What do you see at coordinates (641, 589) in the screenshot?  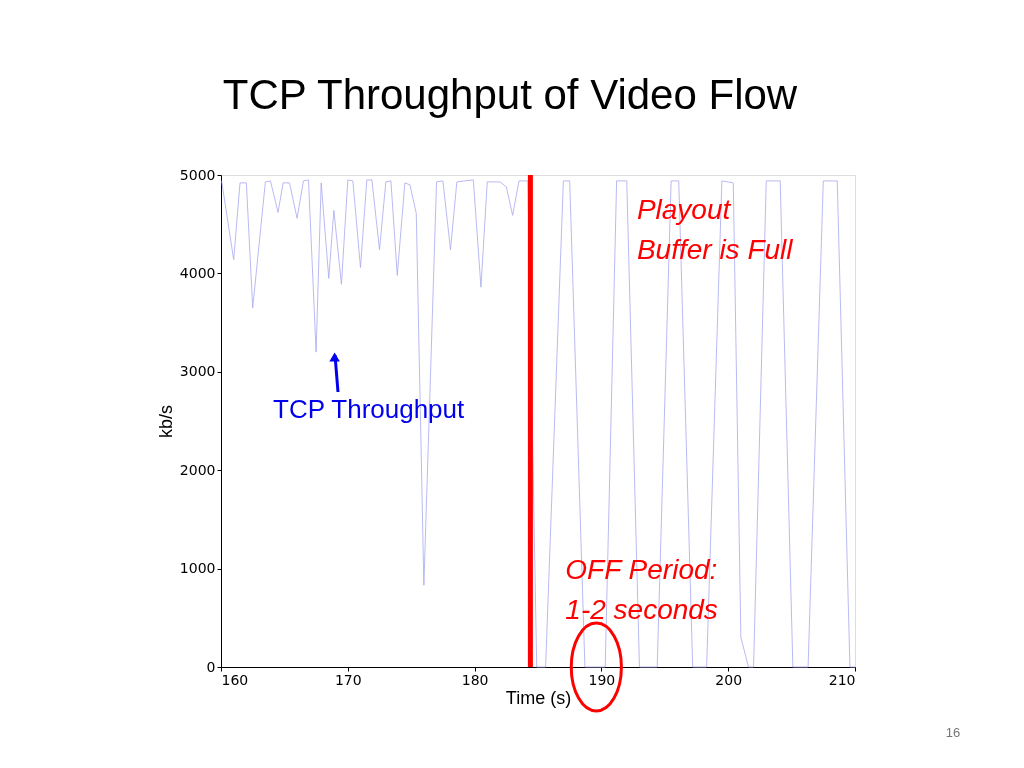 I see `annotation: OFF Period: 1-2 seconds` at bounding box center [641, 589].